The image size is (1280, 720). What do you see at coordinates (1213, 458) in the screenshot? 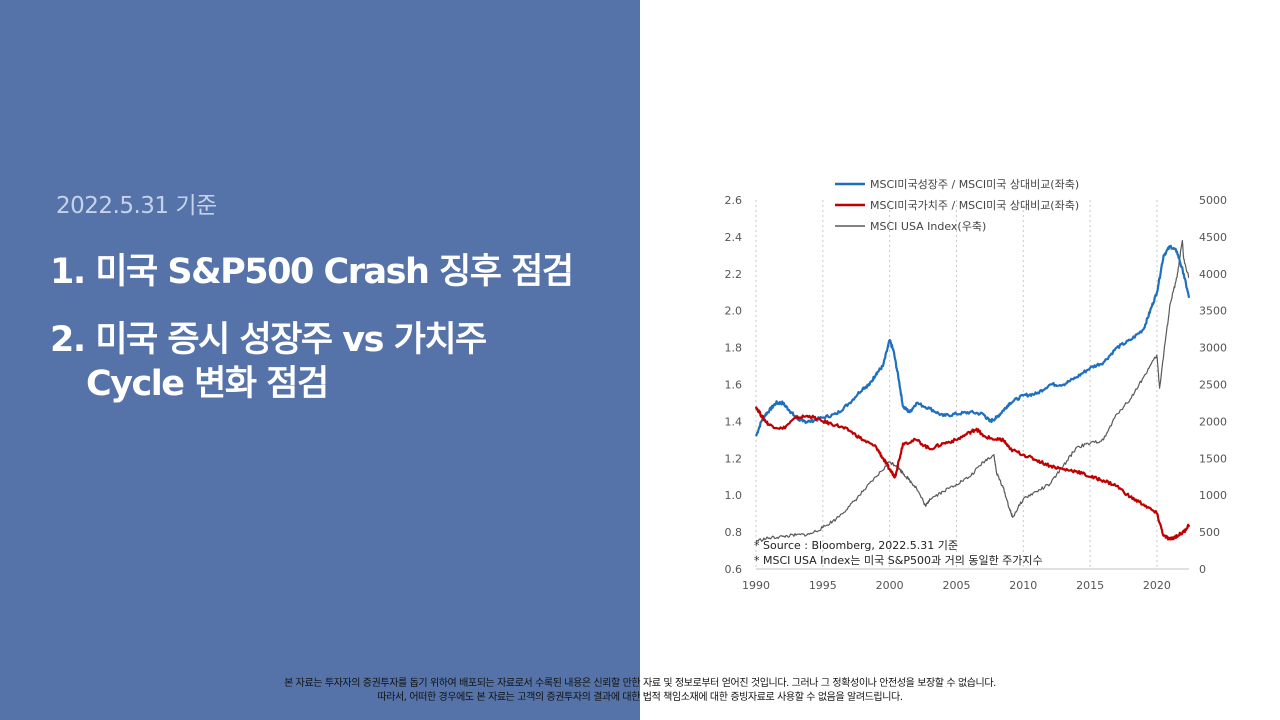
I see `y-right-tick-label: 1500` at bounding box center [1213, 458].